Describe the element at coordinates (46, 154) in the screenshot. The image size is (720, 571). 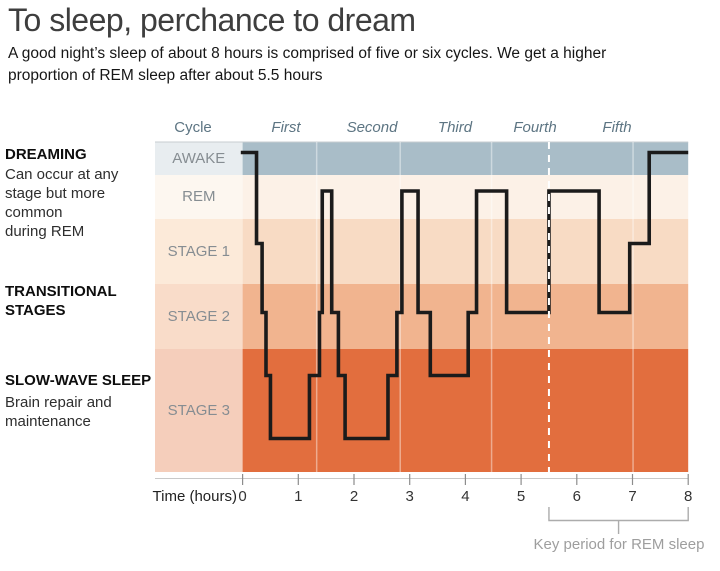
I see `annotation-dreaming-heading: DREAMING` at that location.